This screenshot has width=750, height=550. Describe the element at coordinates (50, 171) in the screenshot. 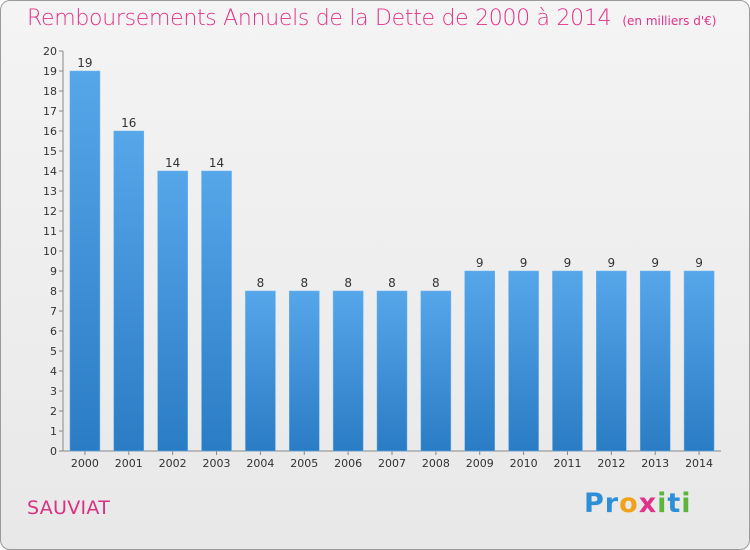

I see `y-tick-label: 14` at that location.